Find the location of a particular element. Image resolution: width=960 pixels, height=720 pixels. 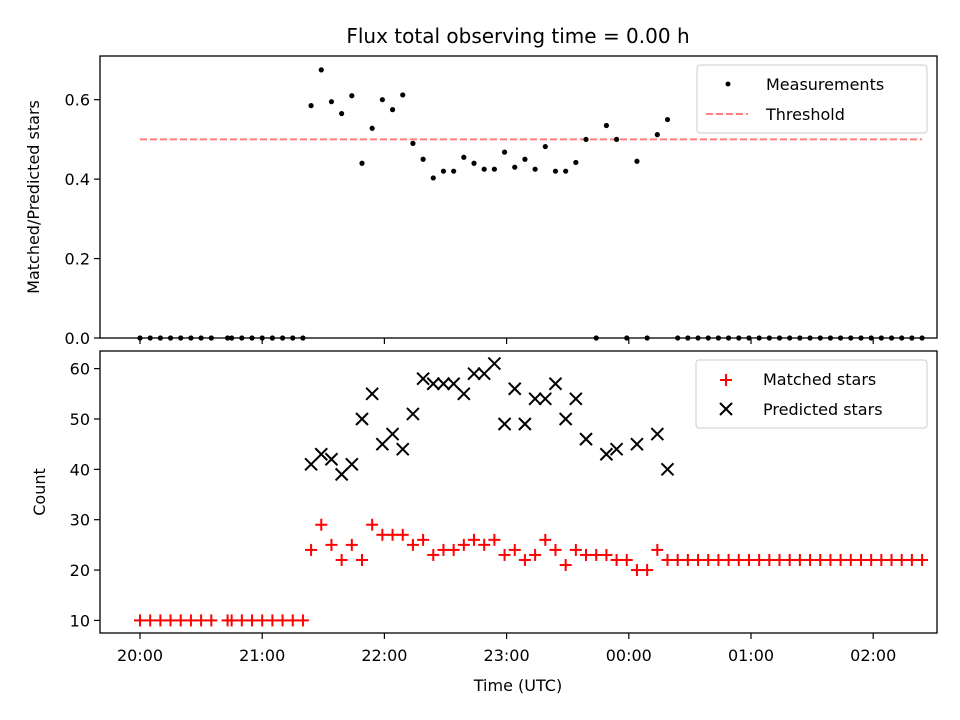

top-ytick-label: 0.2 is located at coordinates (77, 259).